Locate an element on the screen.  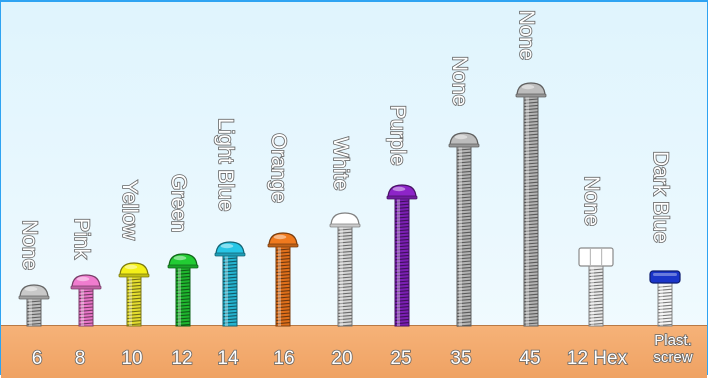
head-rim is located at coordinates (86, 287).